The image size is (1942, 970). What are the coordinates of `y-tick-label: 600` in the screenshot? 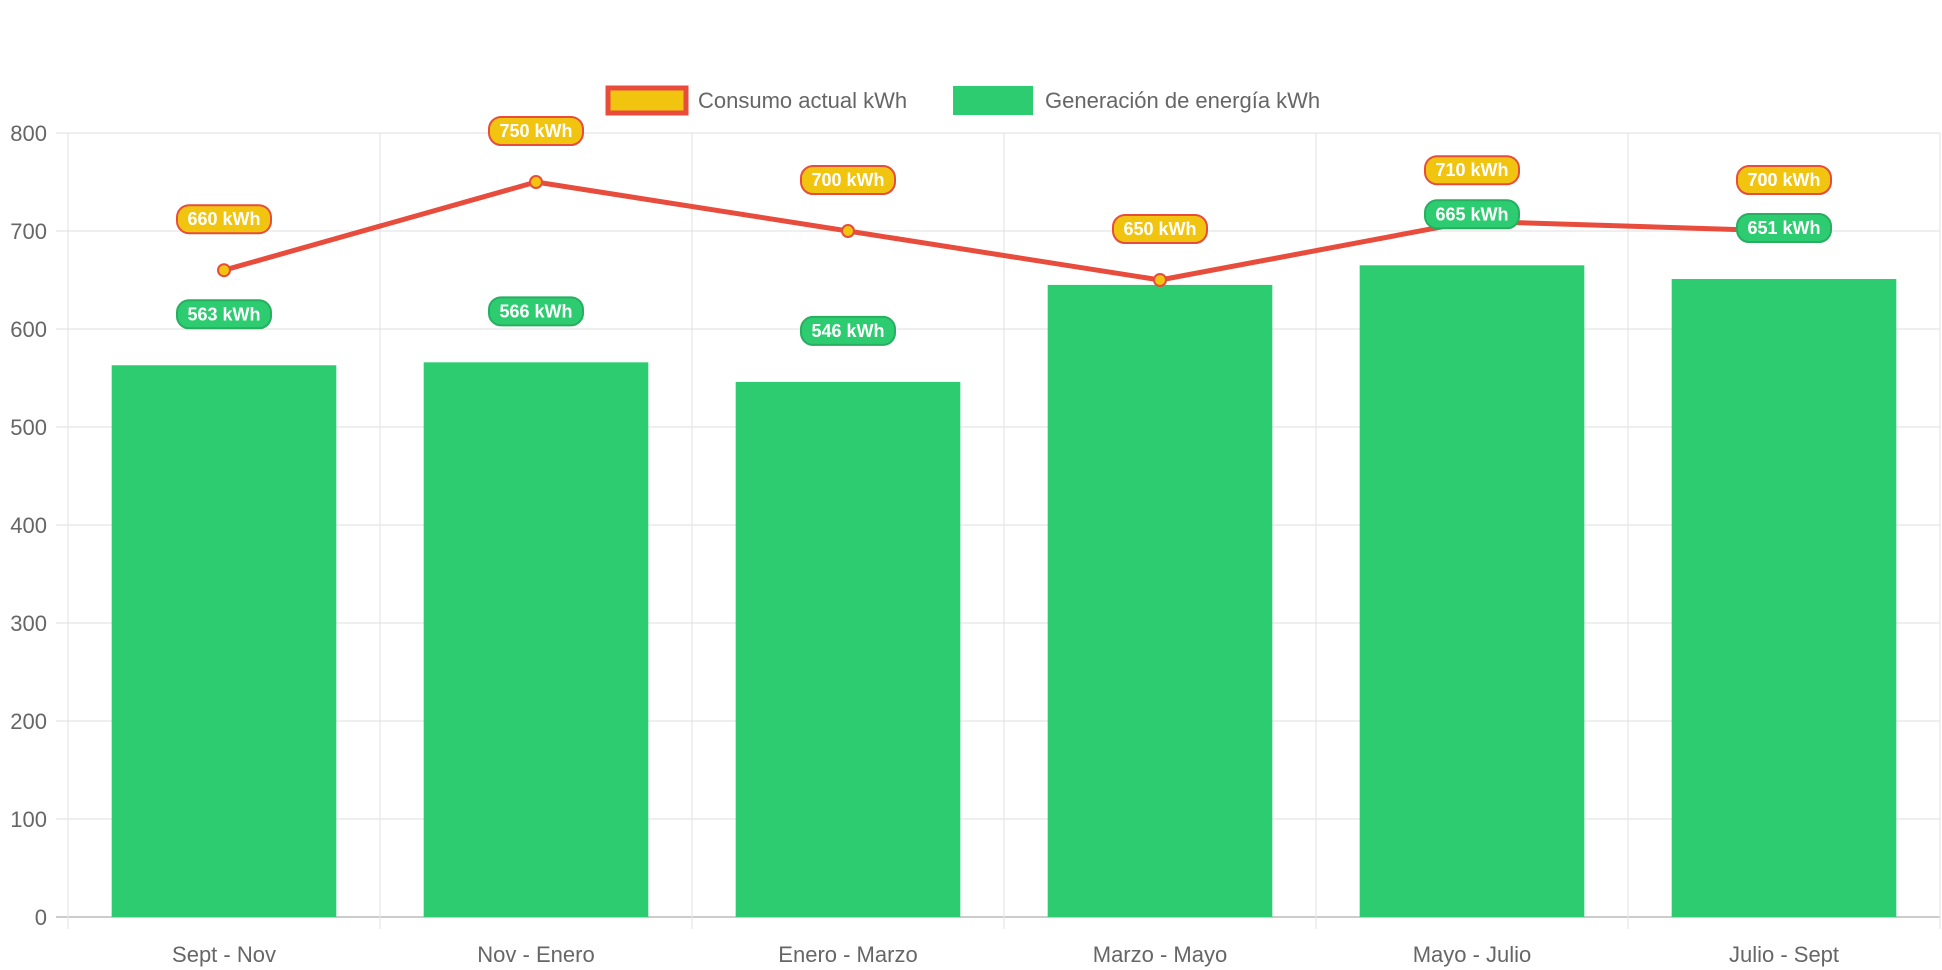 It's located at (28, 329).